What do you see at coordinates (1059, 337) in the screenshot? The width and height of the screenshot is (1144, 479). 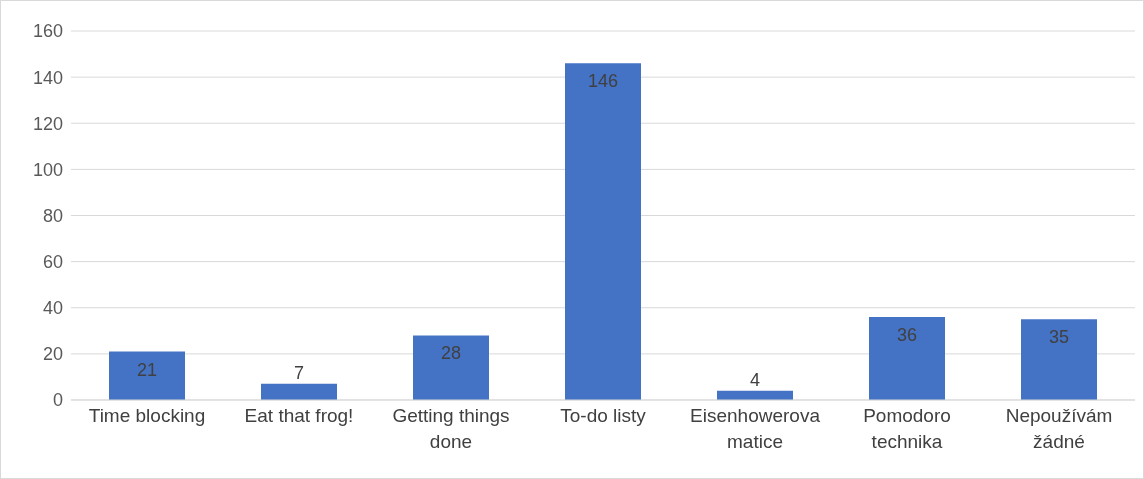 I see `data-label: 35` at bounding box center [1059, 337].